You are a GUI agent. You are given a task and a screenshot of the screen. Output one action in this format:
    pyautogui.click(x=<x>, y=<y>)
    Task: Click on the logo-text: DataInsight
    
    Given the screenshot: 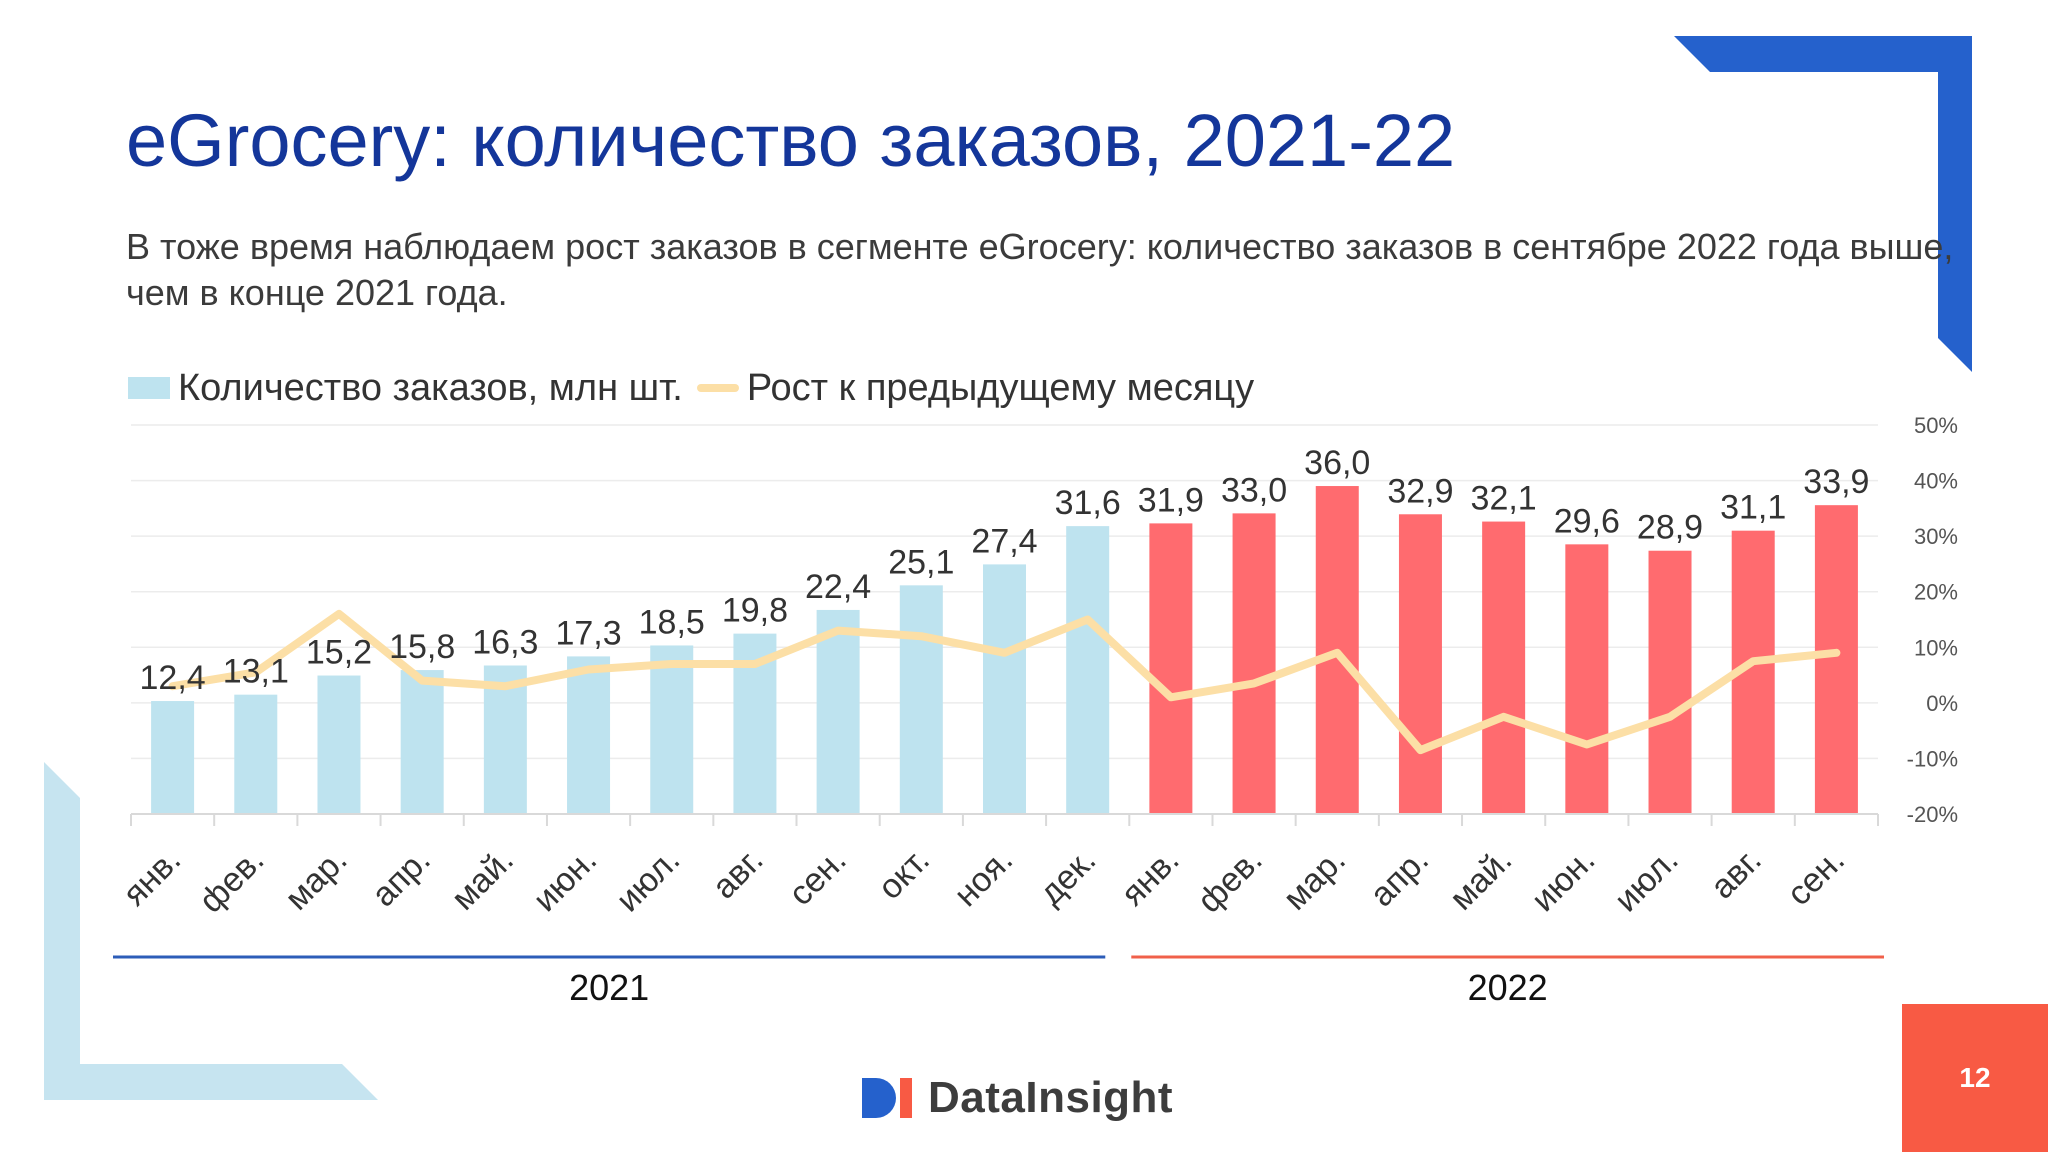 What is the action you would take?
    pyautogui.click(x=1051, y=1097)
    